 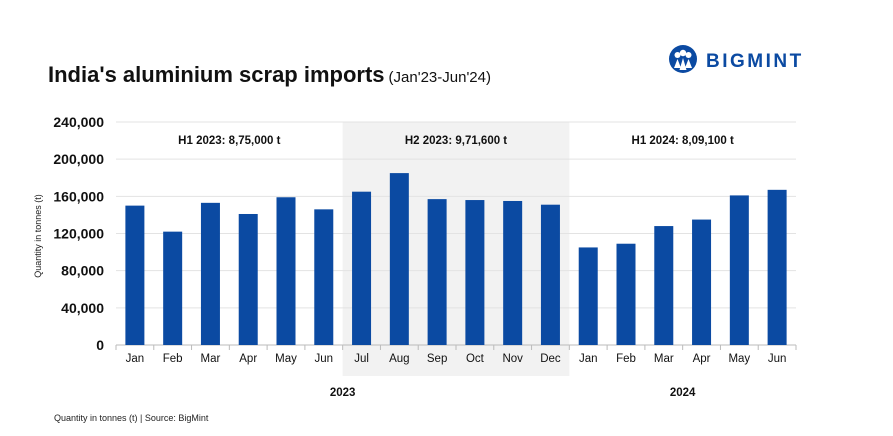 I want to click on highlight-band-layer, so click(x=456, y=249).